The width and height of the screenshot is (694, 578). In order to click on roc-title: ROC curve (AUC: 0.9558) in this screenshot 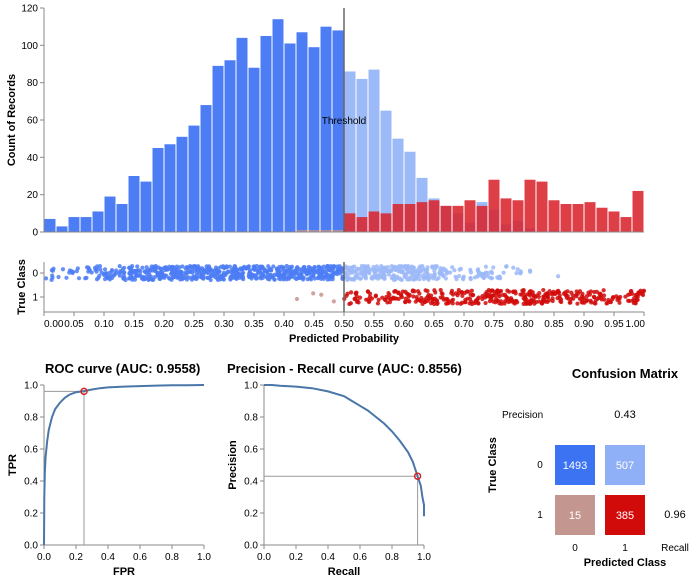, I will do `click(122, 368)`.